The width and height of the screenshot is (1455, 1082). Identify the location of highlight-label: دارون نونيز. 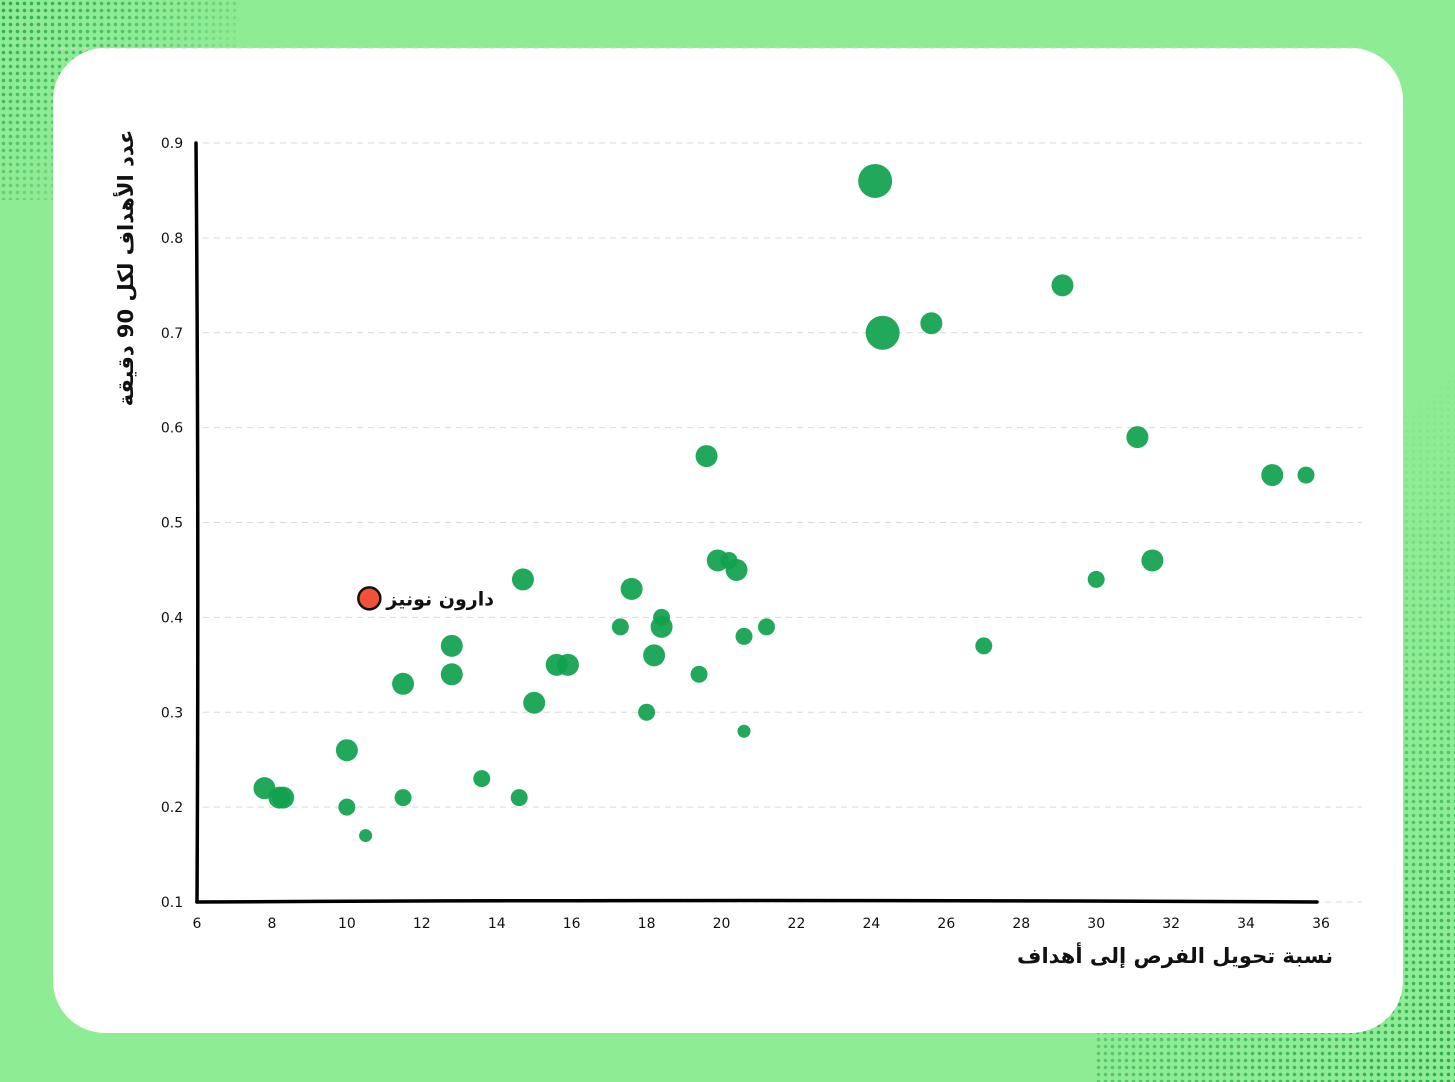
(439, 599).